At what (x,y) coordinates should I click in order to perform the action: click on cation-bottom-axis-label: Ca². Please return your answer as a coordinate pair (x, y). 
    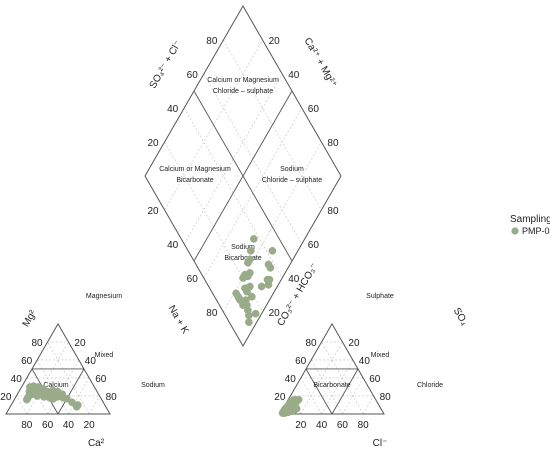
    Looking at the image, I should click on (96, 443).